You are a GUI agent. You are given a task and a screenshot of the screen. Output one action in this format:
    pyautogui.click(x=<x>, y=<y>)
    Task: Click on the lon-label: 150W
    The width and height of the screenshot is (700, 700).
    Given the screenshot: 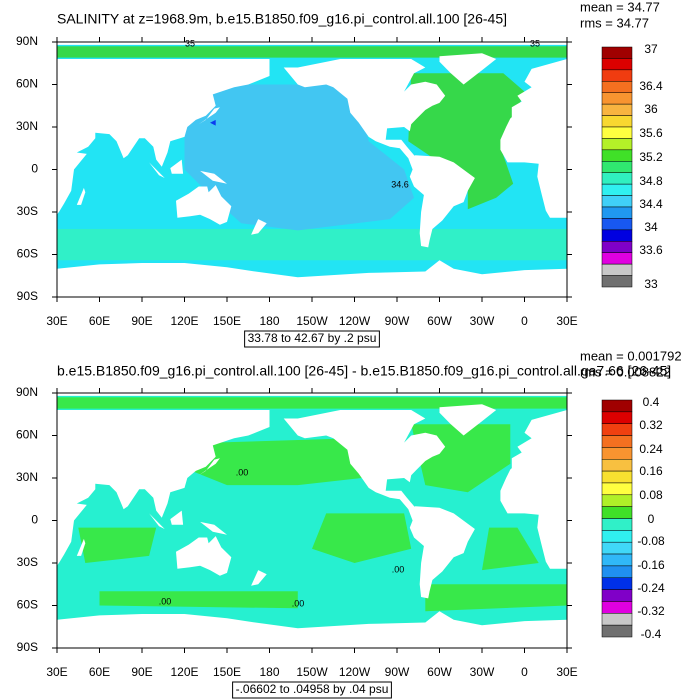 What is the action you would take?
    pyautogui.click(x=312, y=672)
    